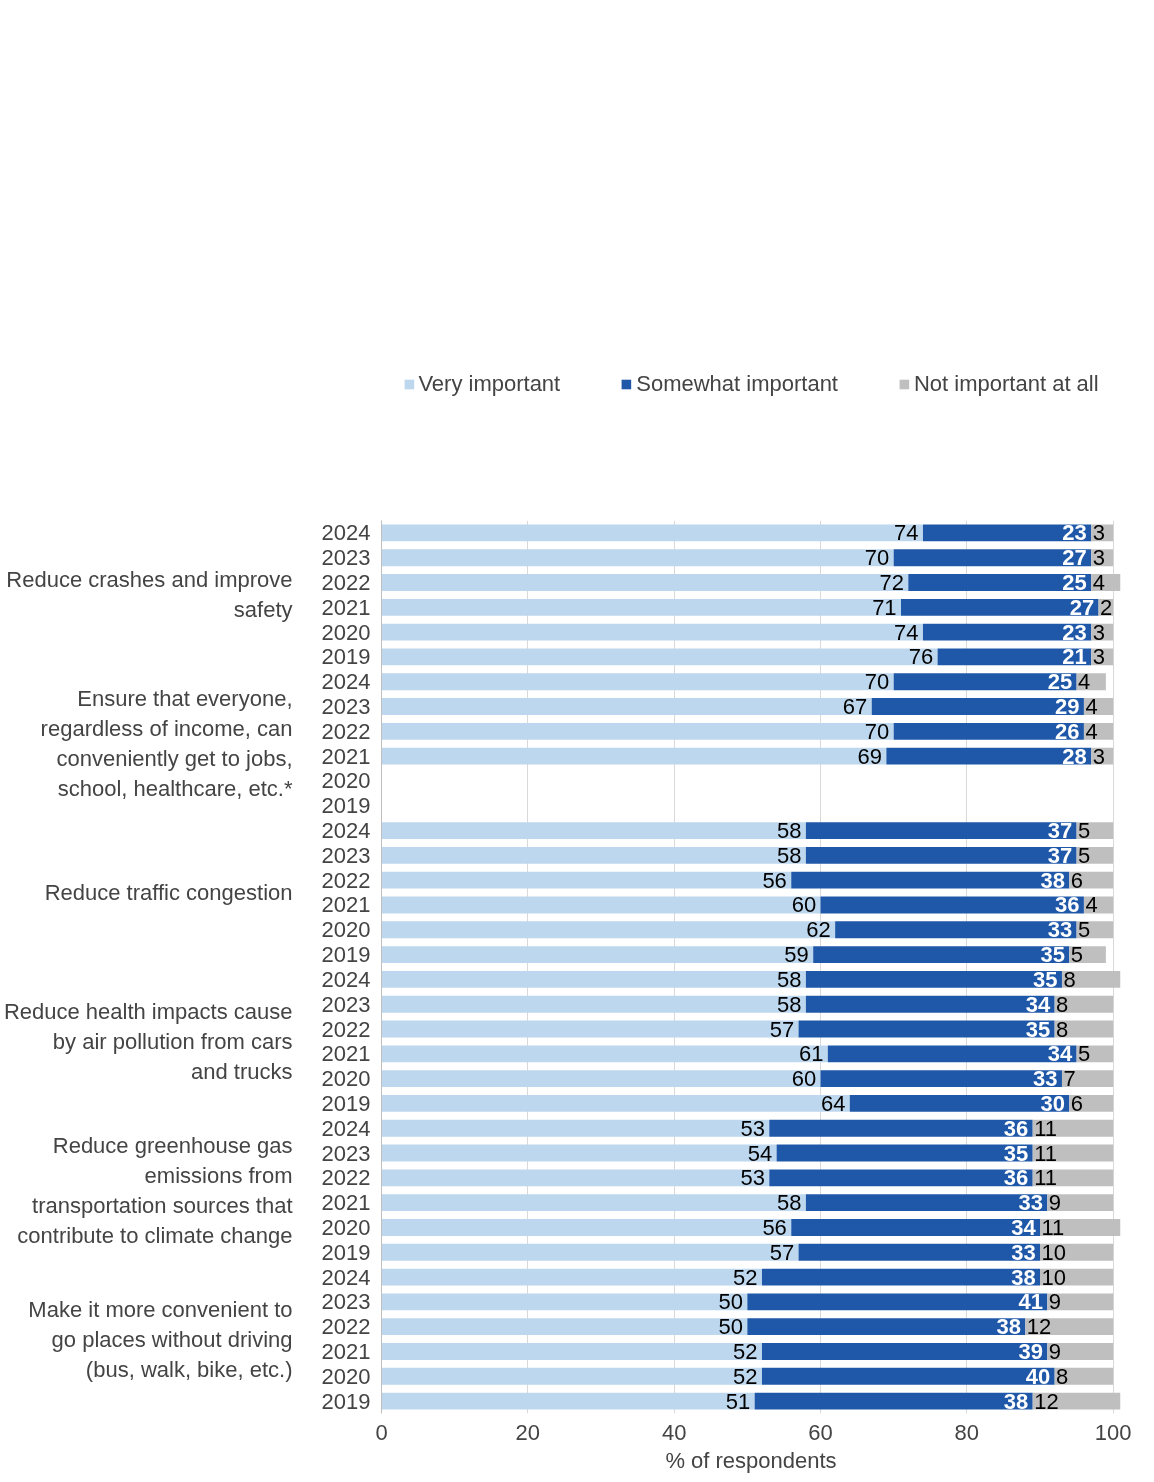 Image resolution: width=1154 pixels, height=1482 pixels. I want to click on data-label: 10, so click(1053, 1252).